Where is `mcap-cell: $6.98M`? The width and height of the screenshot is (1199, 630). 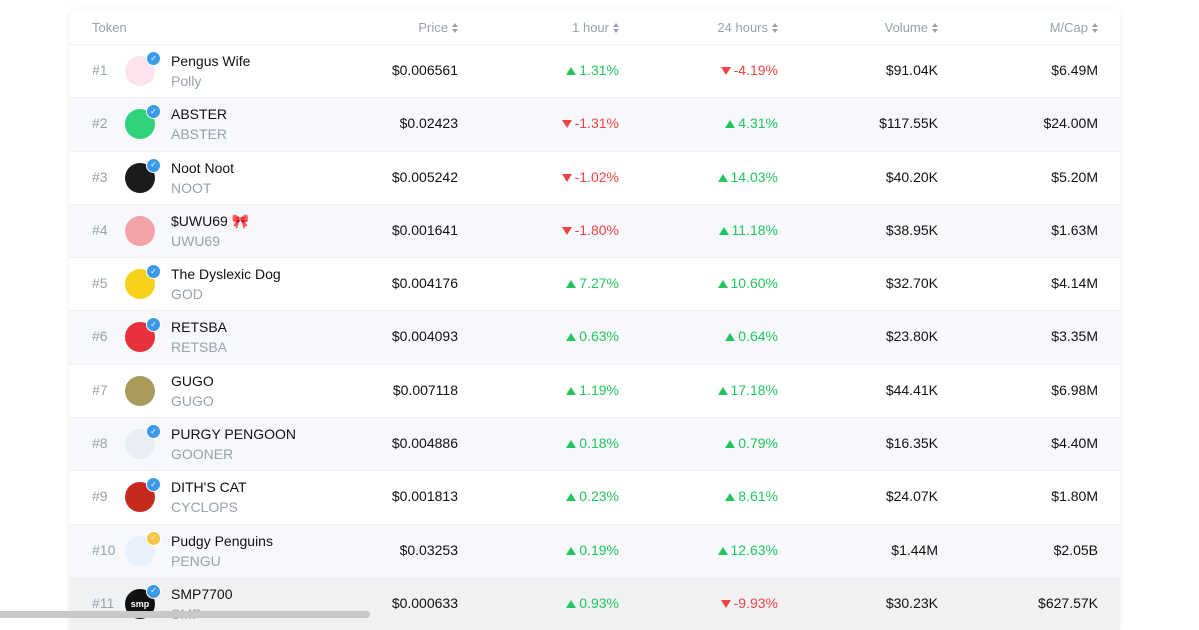
mcap-cell: $6.98M is located at coordinates (1074, 389).